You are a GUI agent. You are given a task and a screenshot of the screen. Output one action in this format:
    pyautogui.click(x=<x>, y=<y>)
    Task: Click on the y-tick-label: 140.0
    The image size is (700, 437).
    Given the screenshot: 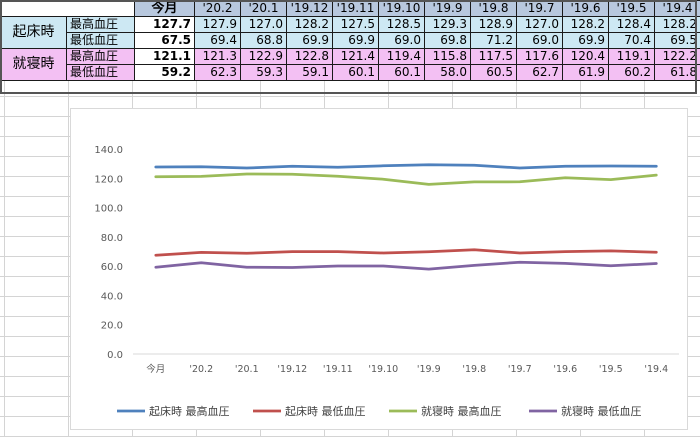 What is the action you would take?
    pyautogui.click(x=108, y=150)
    